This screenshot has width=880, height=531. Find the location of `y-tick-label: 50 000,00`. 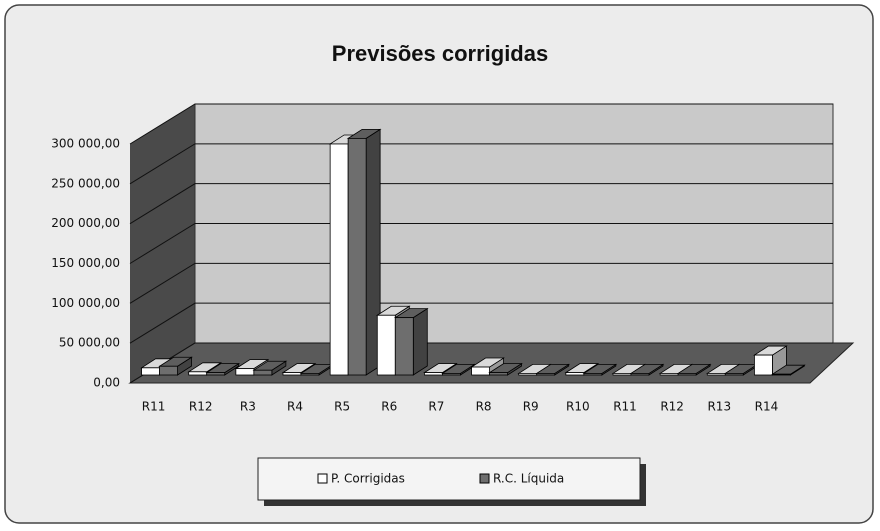

y-tick-label: 50 000,00 is located at coordinates (89, 343).